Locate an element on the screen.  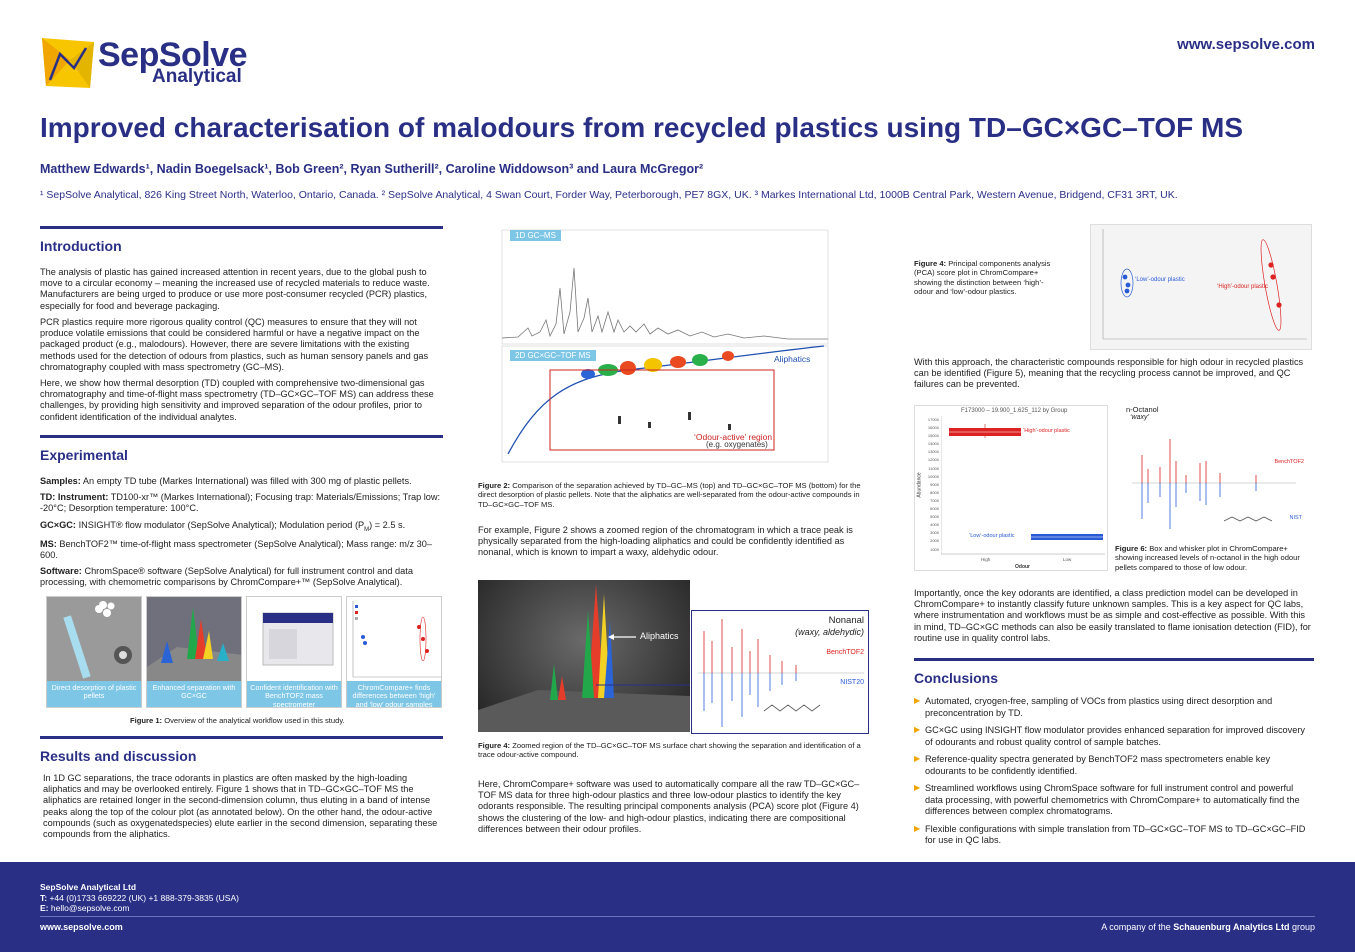
surface-chart is located at coordinates (586, 658).